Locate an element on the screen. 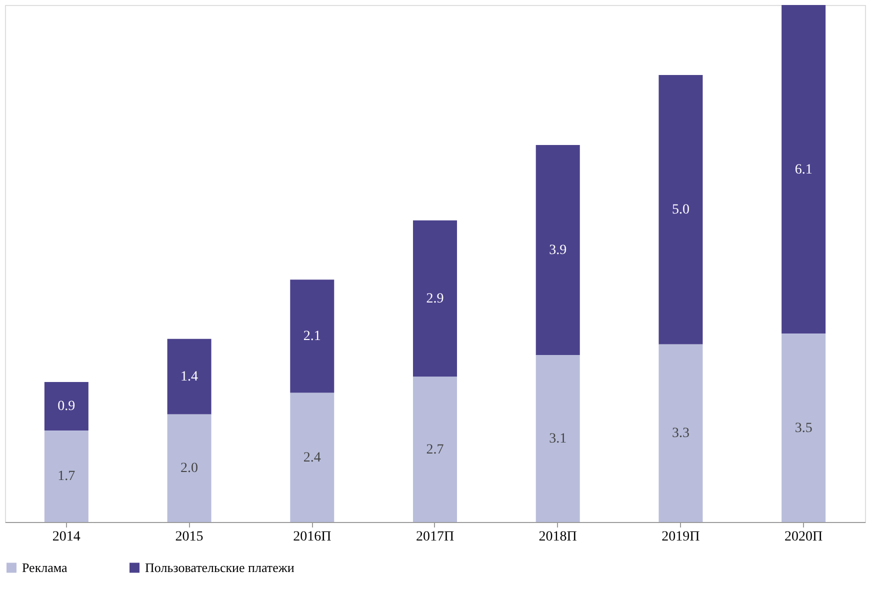 Image resolution: width=889 pixels, height=597 pixels. data-label: 1.7 is located at coordinates (67, 476).